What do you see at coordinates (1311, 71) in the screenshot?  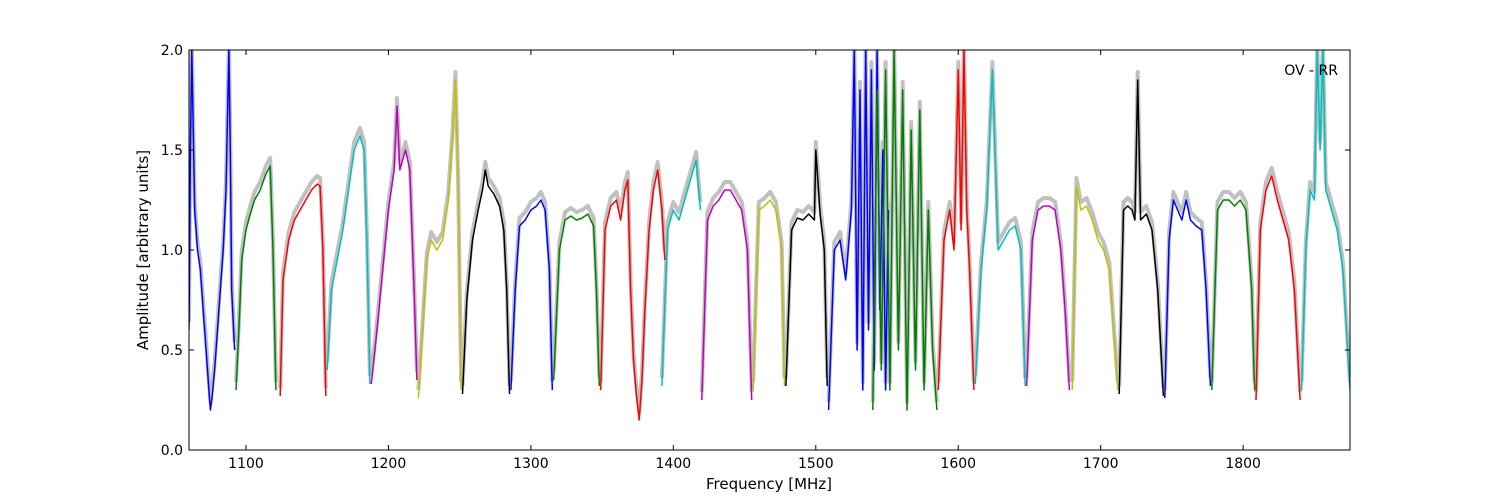 I see `annotation-label: OV - RR` at bounding box center [1311, 71].